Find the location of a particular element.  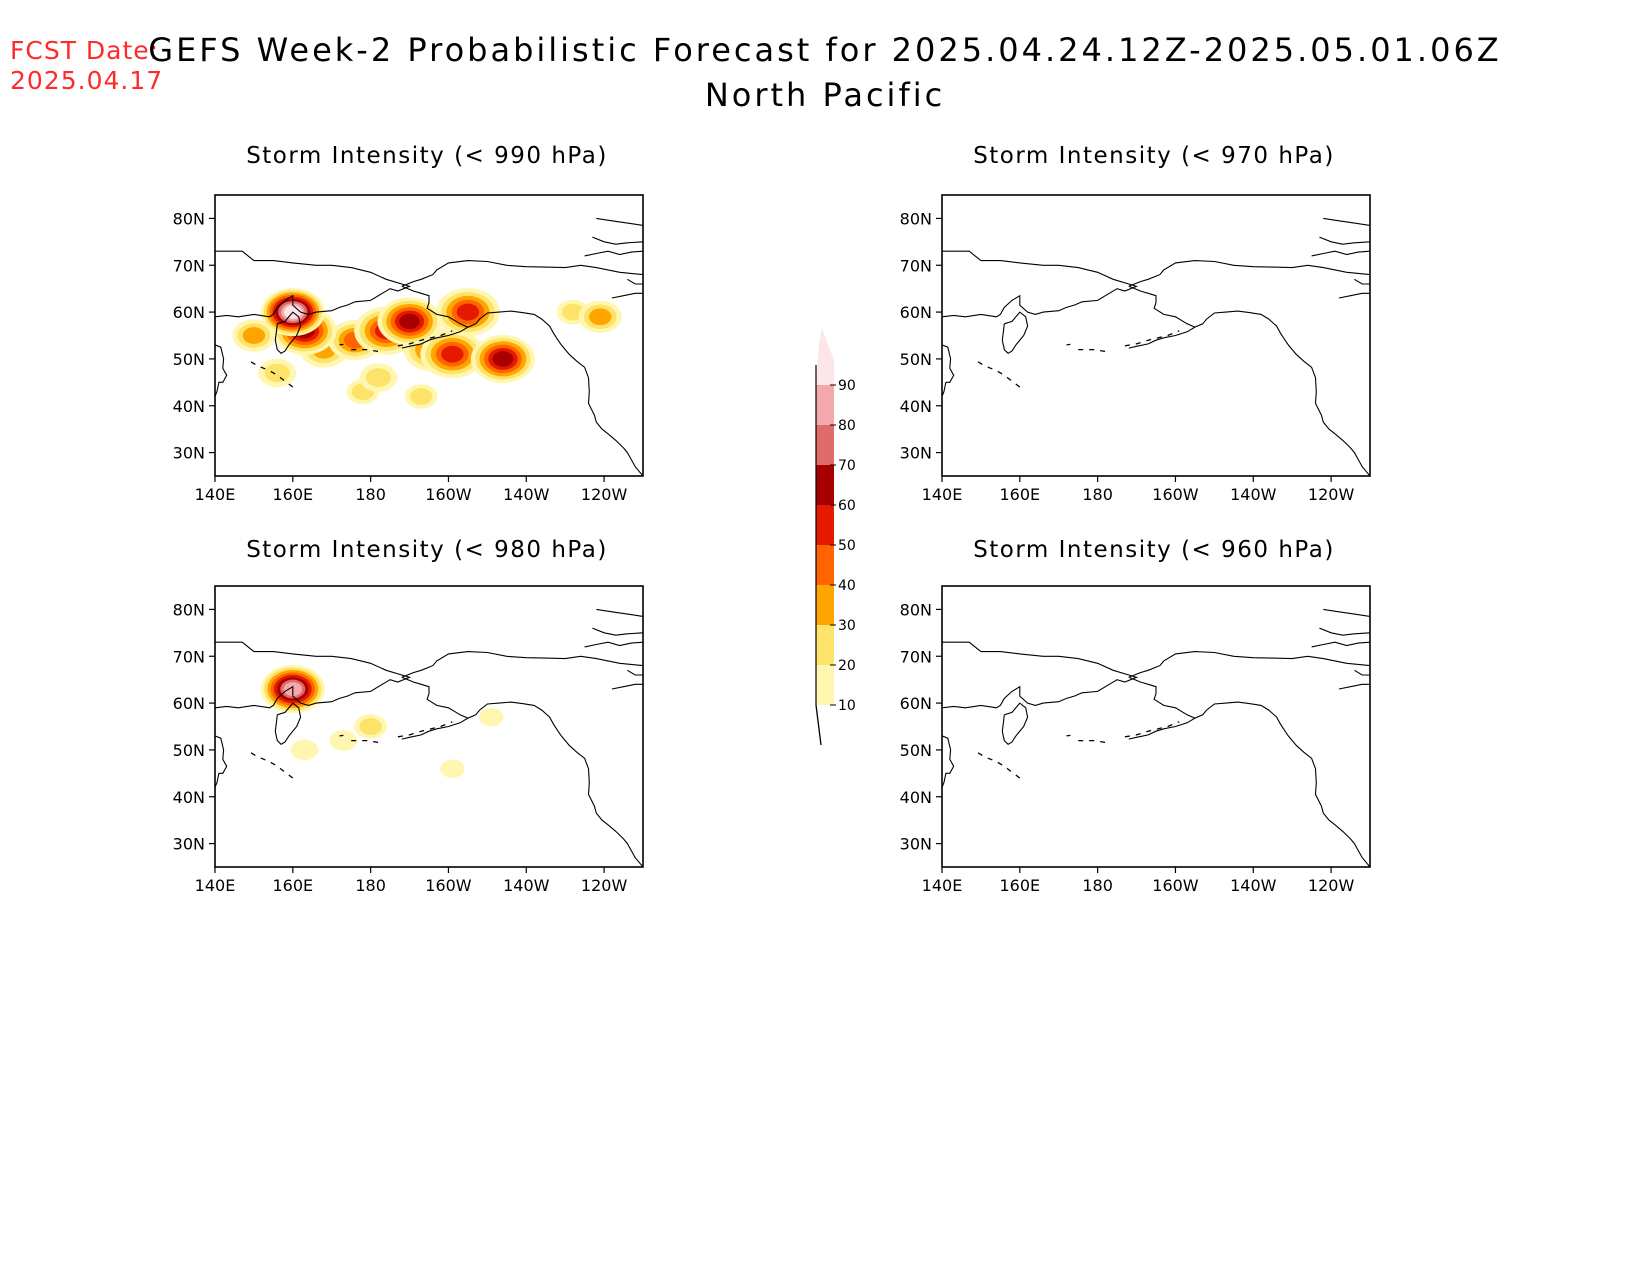

forecast-date-block: FCST Date: 2025.04.17 is located at coordinates (86, 66).